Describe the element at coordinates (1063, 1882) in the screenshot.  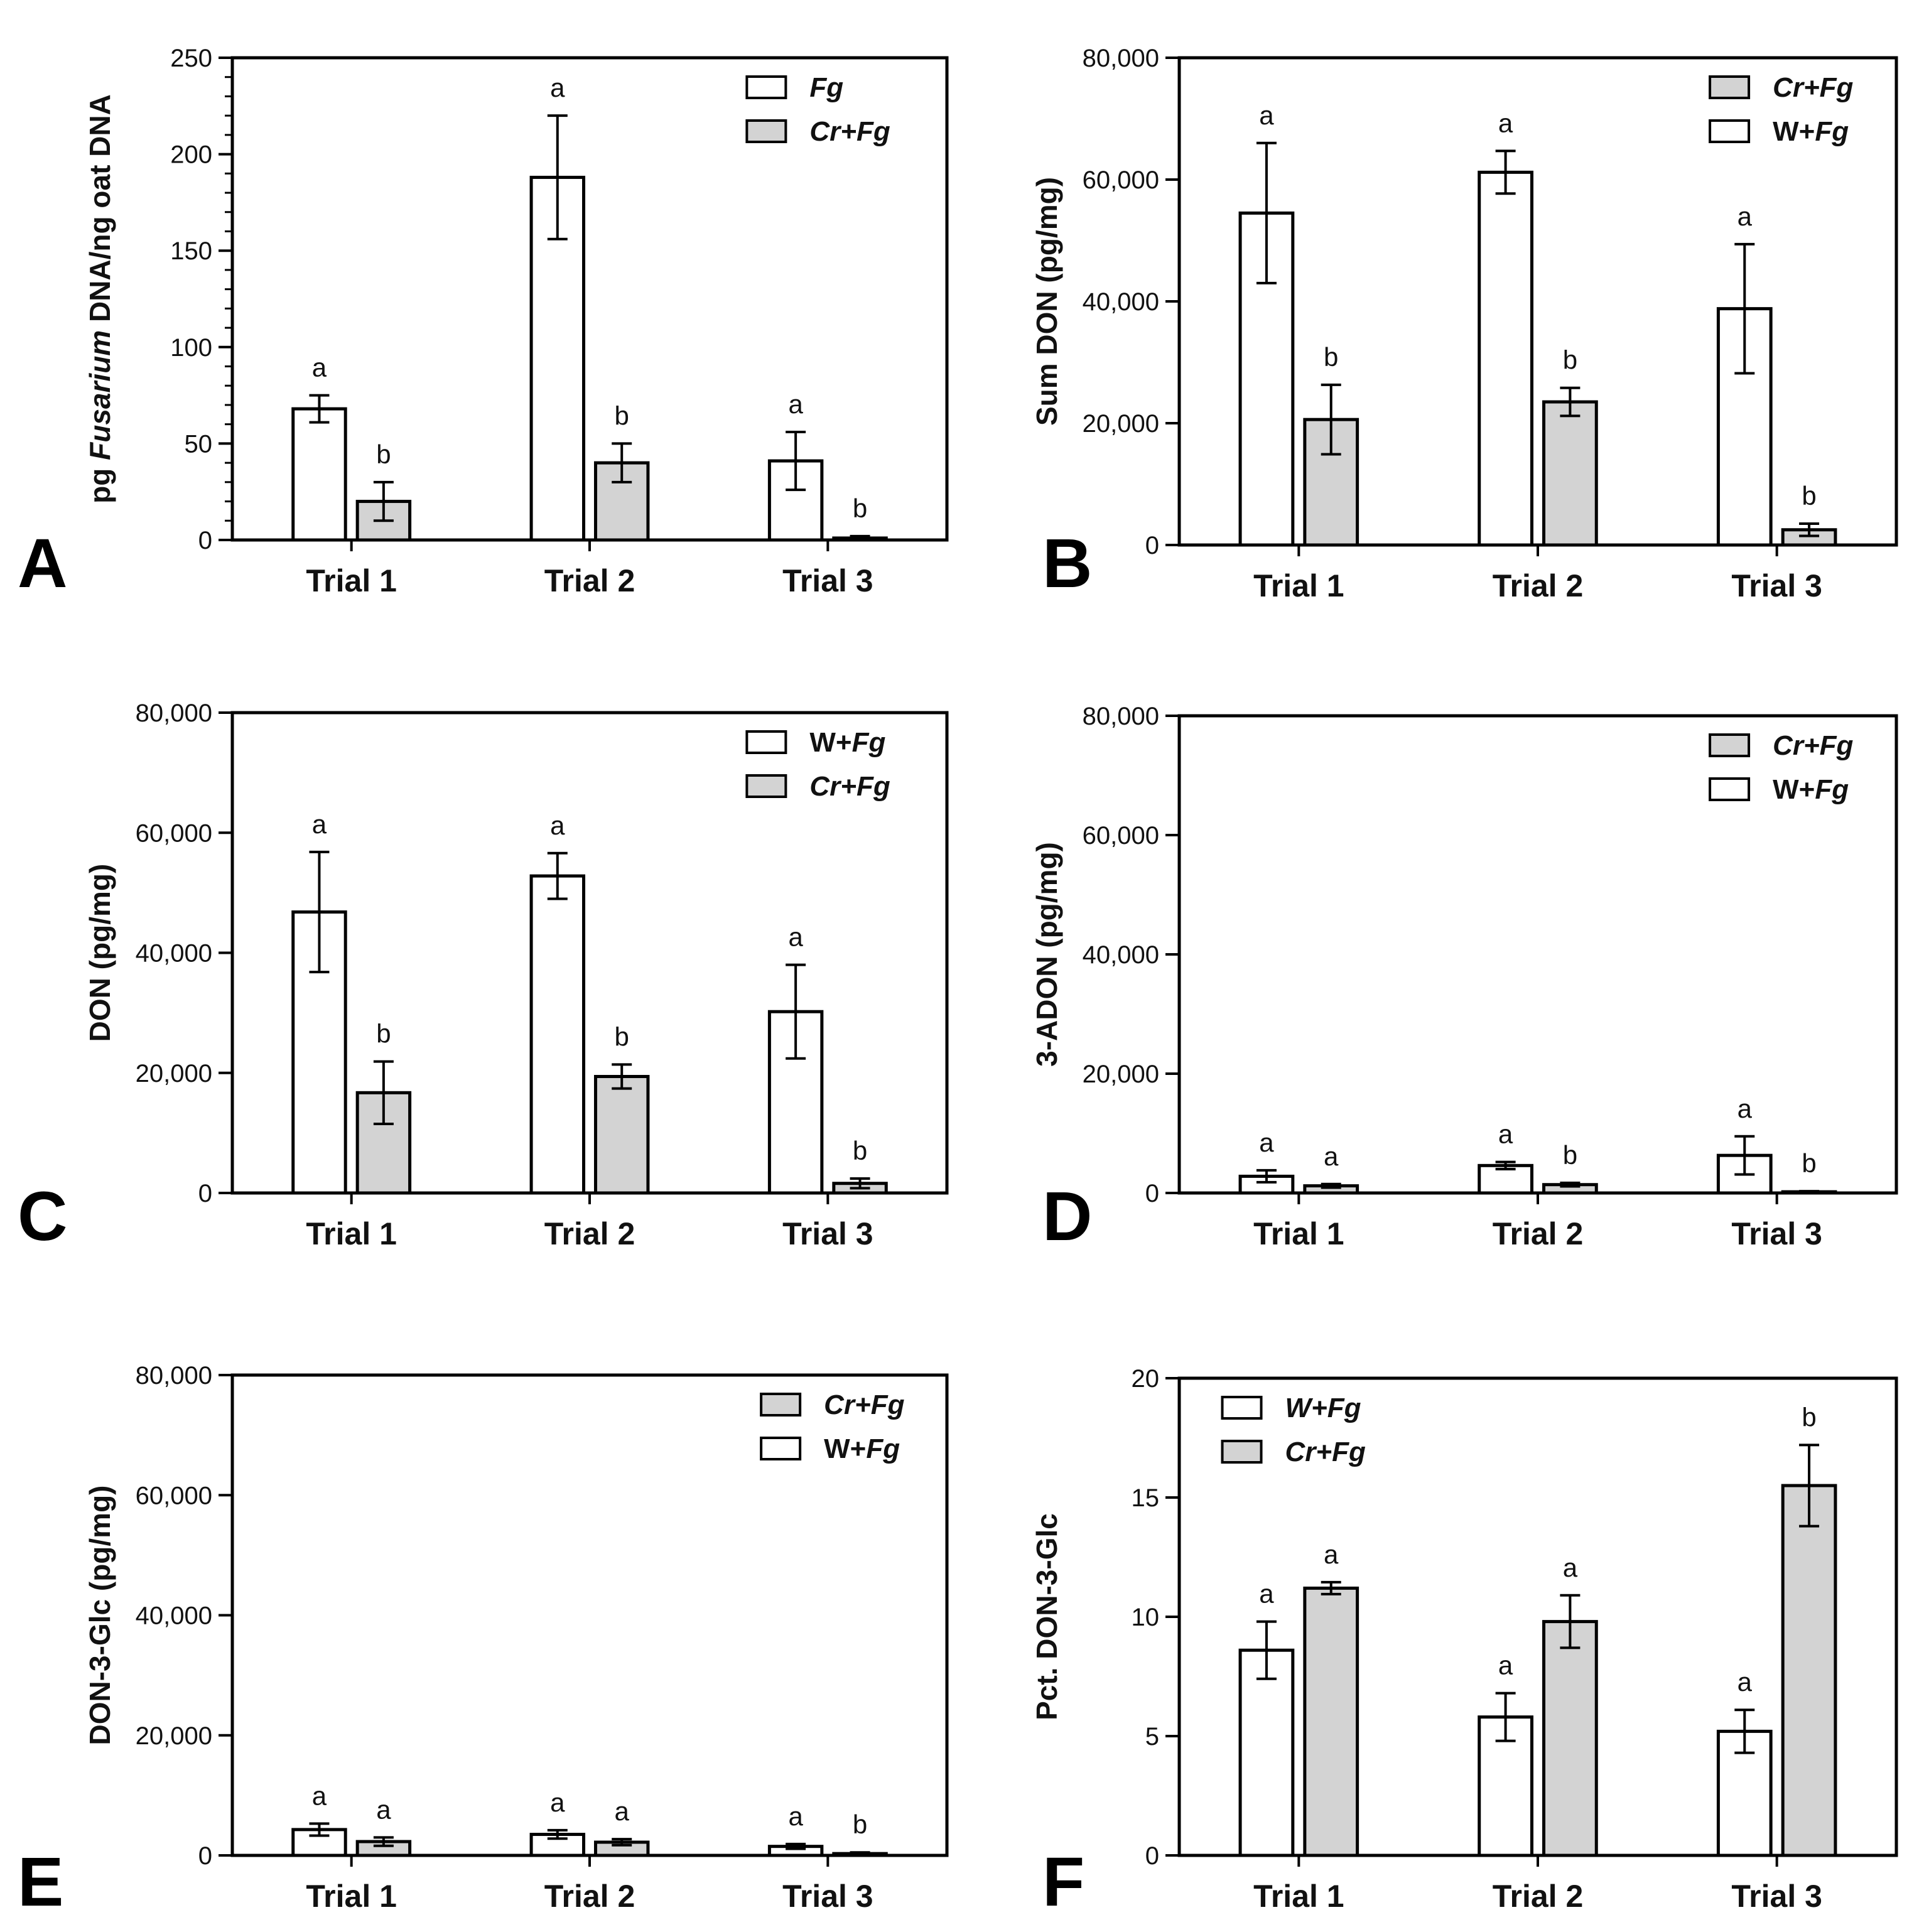
I see `panel-letter: F` at that location.